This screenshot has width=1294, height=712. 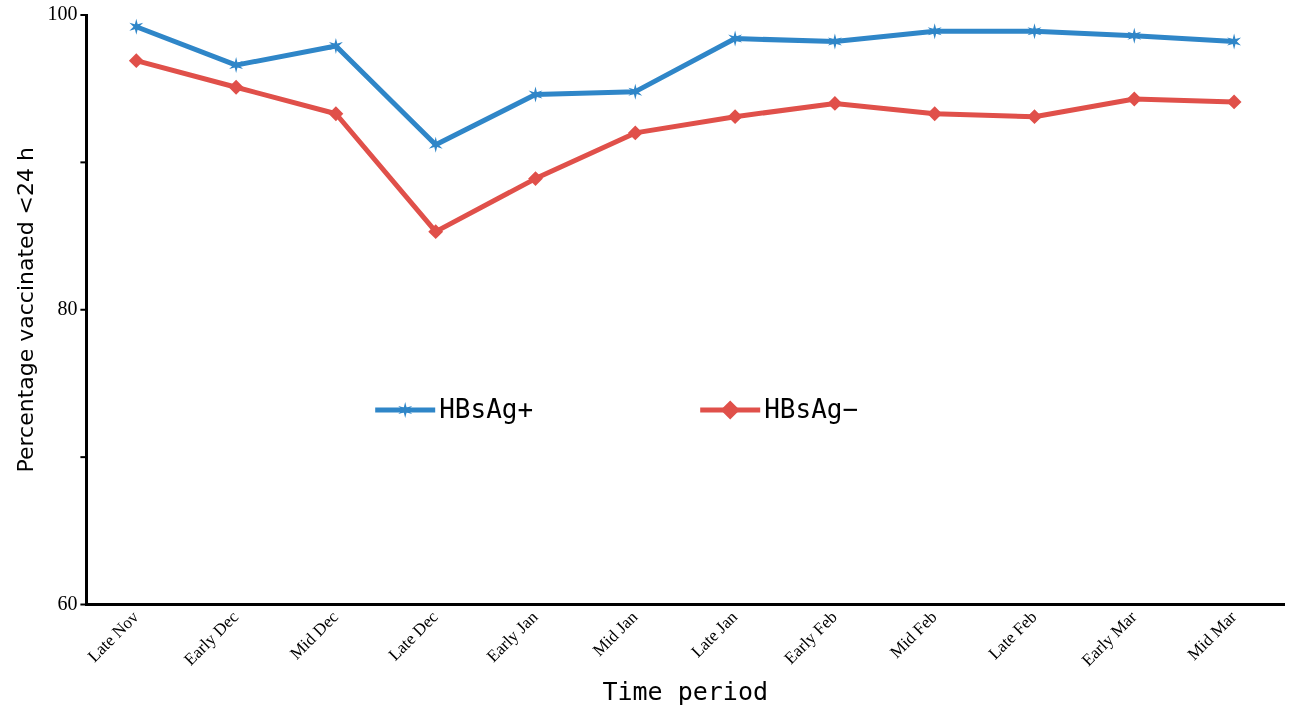 What do you see at coordinates (62, 13) in the screenshot?
I see `y-tick-label: 100` at bounding box center [62, 13].